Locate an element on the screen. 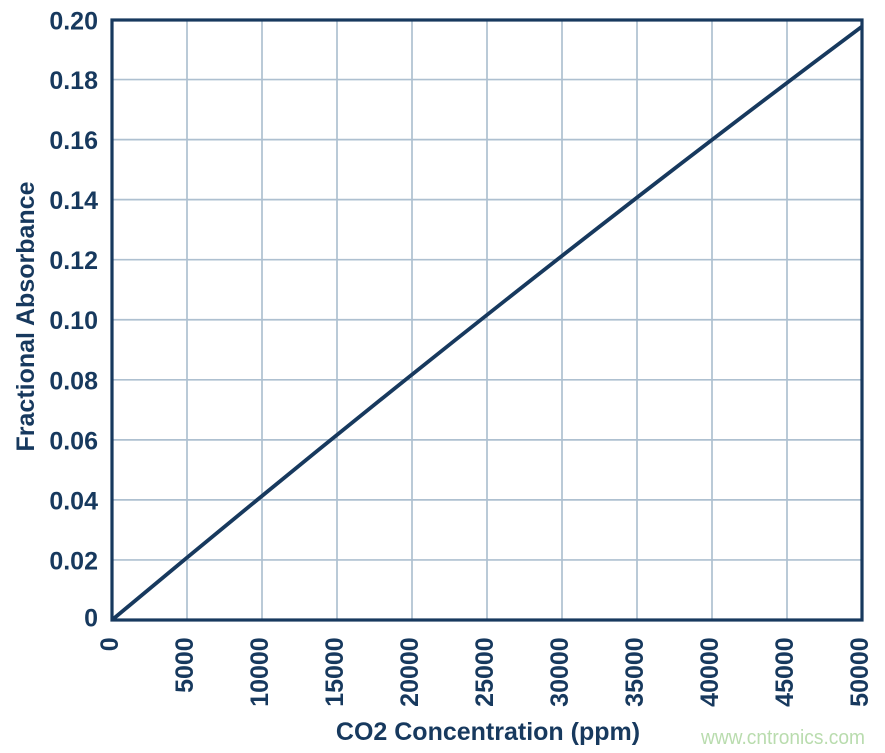 Image resolution: width=885 pixels, height=753 pixels. svg-text: 0.20 is located at coordinates (73, 22).